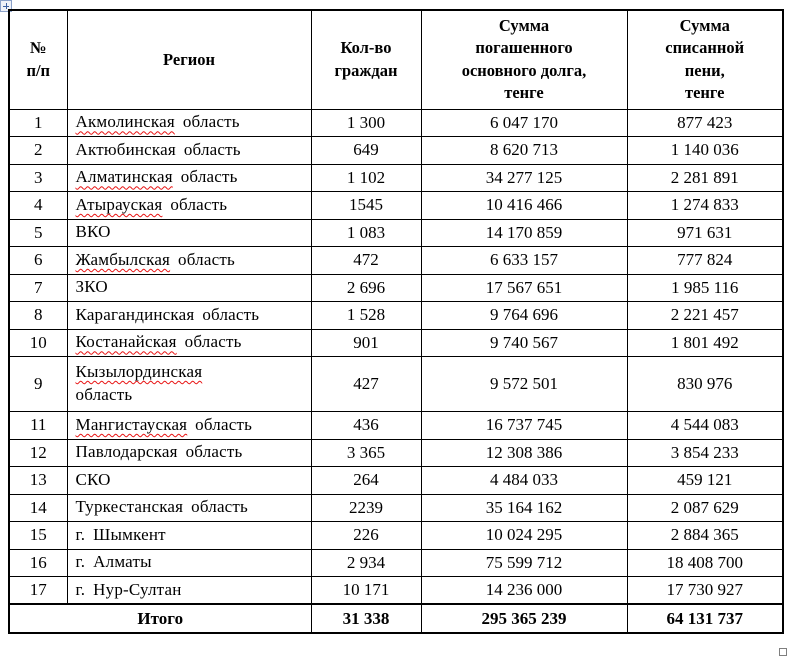 This screenshot has width=795, height=657. What do you see at coordinates (524, 507) in the screenshot?
I see `repaid-debt-cell: 35 164 162` at bounding box center [524, 507].